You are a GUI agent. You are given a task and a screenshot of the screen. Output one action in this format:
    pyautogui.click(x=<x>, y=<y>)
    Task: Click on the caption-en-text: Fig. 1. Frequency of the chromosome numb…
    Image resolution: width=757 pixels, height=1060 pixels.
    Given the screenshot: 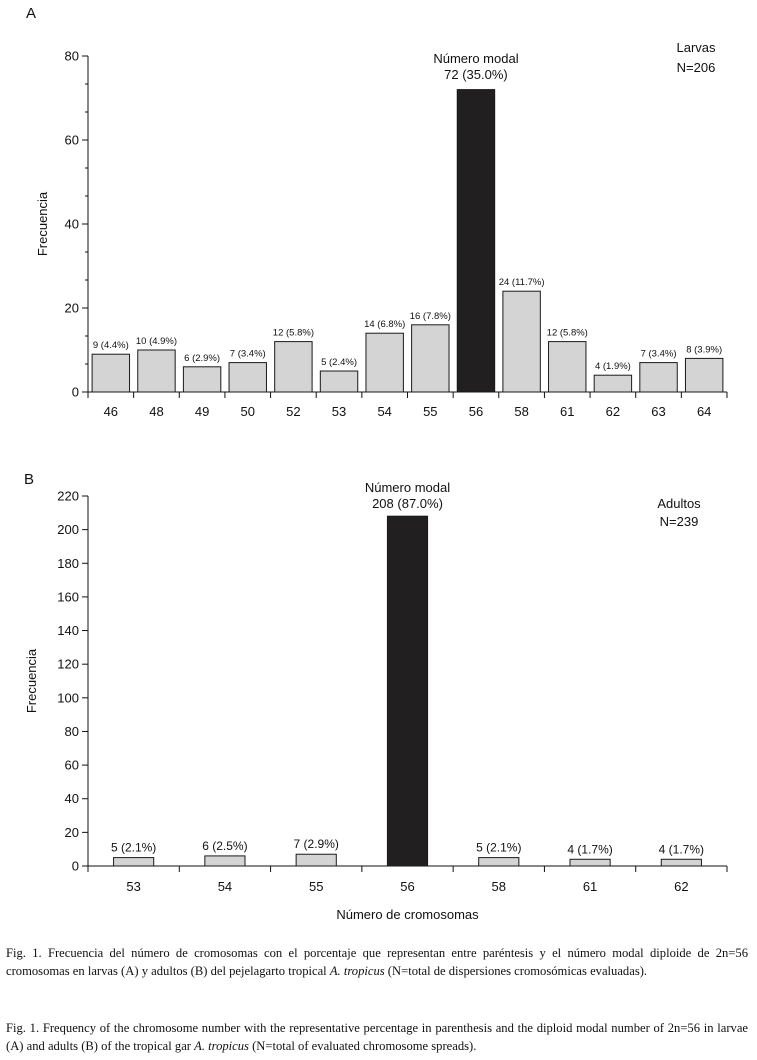 What is the action you would take?
    pyautogui.click(x=377, y=1037)
    